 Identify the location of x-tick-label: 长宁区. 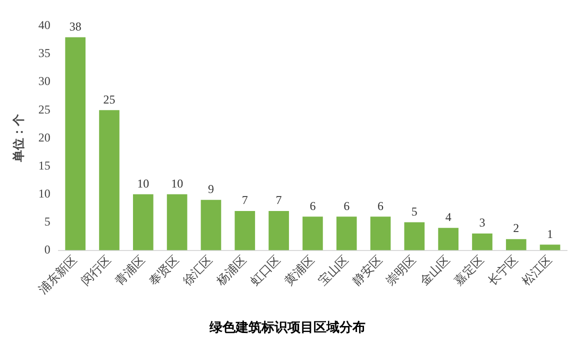
(502, 270).